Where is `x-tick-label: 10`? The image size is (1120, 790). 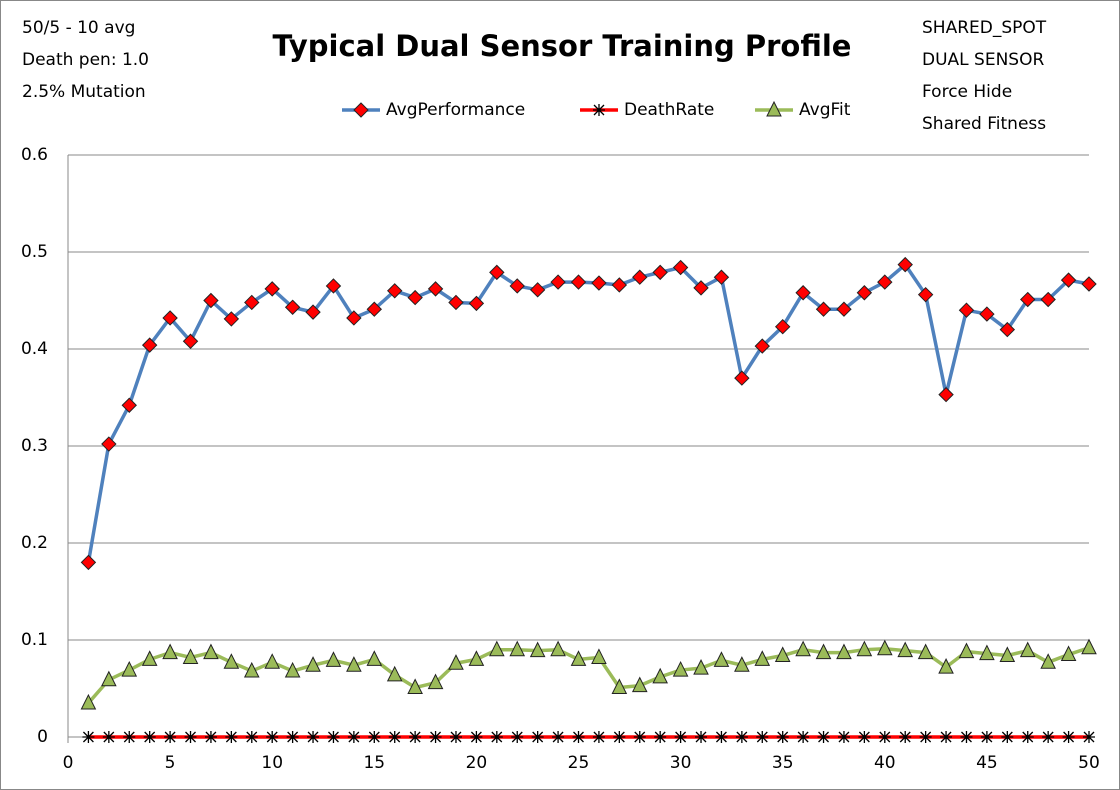
x-tick-label: 10 is located at coordinates (272, 763).